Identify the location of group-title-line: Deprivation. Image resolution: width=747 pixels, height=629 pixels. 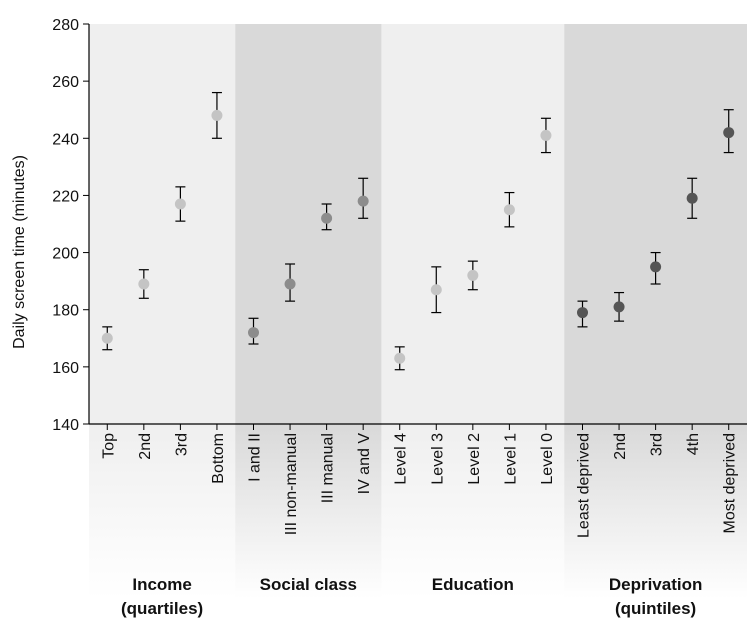
(656, 584).